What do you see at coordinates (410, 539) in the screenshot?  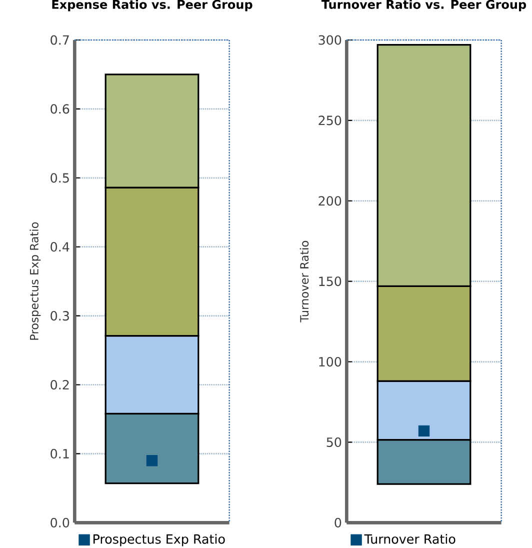 I see `legend-label: Turnover Ratio` at bounding box center [410, 539].